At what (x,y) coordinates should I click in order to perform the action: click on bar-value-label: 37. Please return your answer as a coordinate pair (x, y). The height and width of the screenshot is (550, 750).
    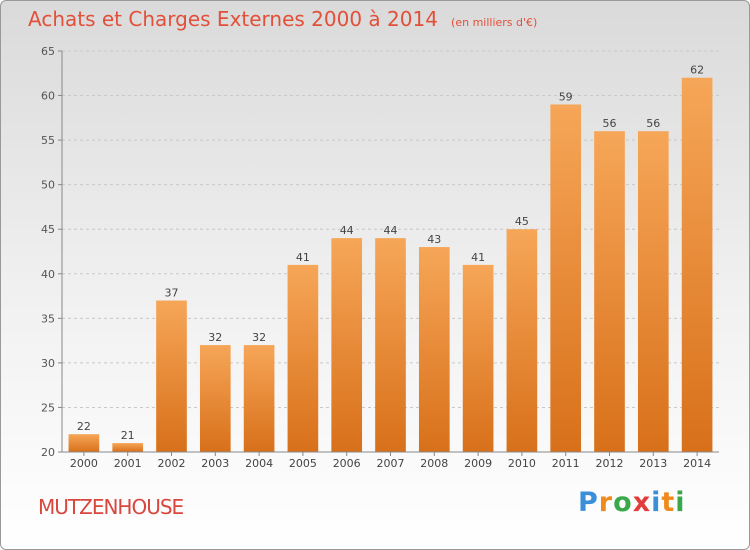
    Looking at the image, I should click on (172, 293).